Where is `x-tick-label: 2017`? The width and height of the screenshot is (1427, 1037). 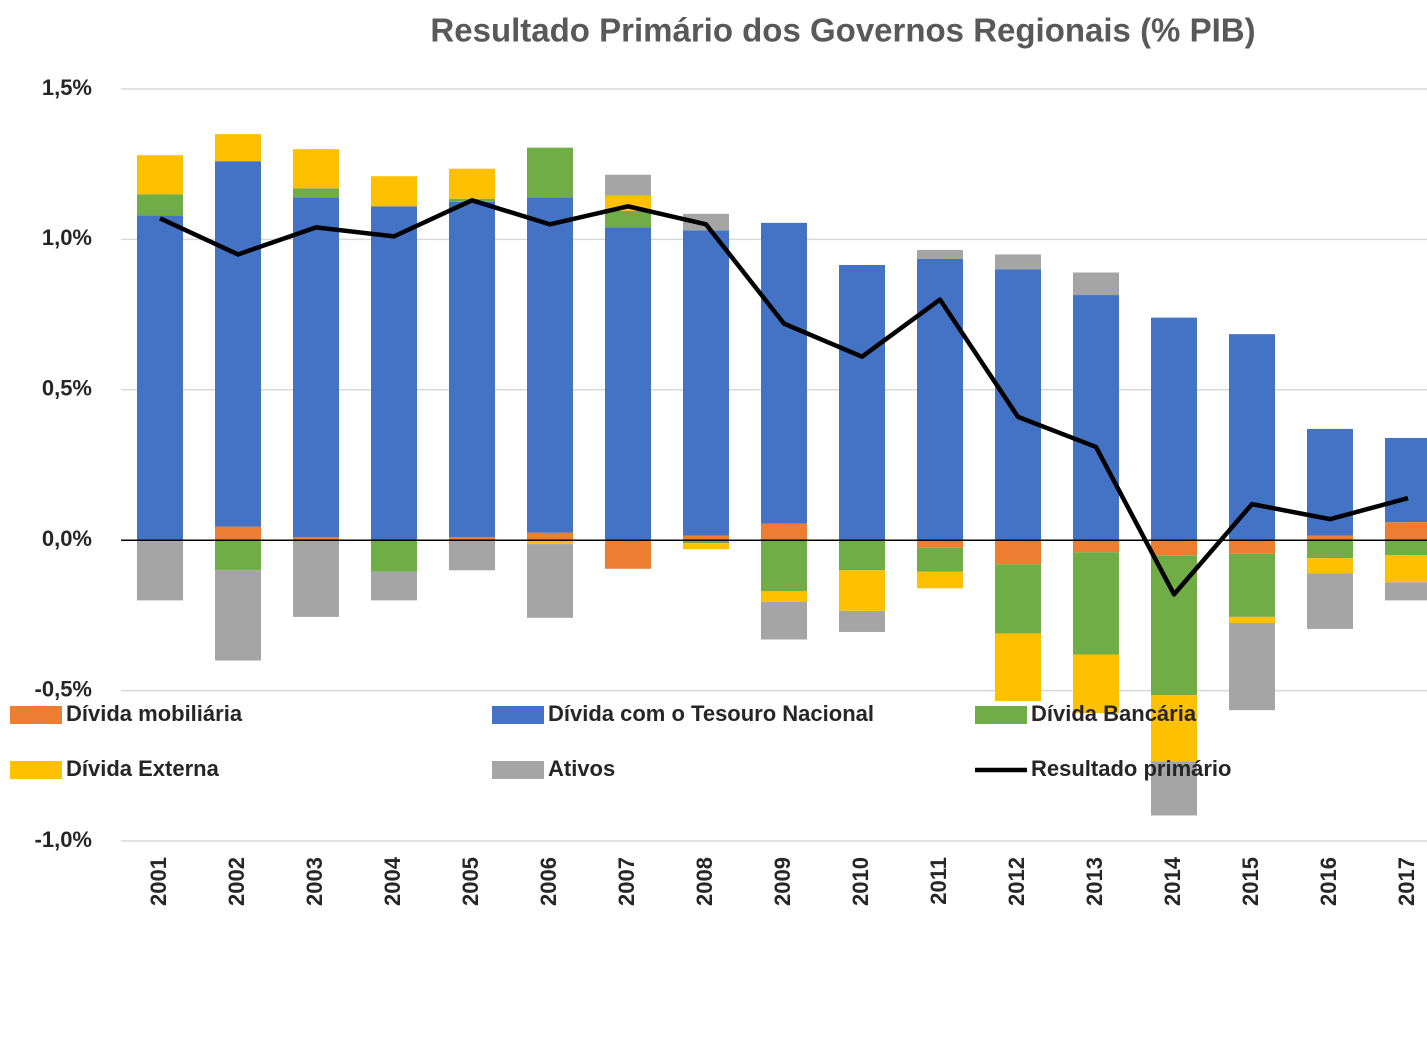
x-tick-label: 2017 is located at coordinates (1406, 881).